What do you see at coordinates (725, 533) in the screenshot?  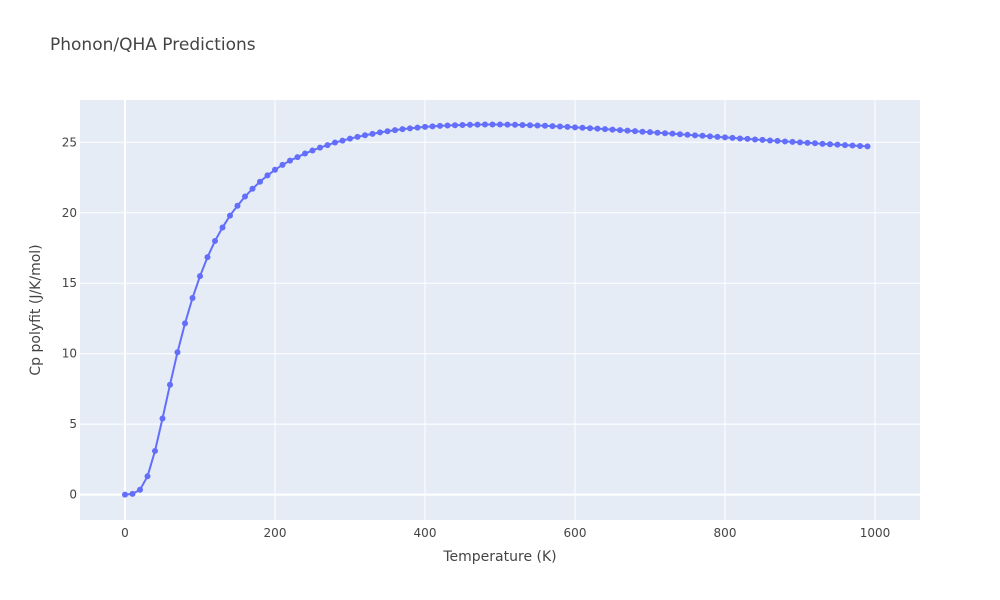 I see `x-tick-label: 800` at bounding box center [725, 533].